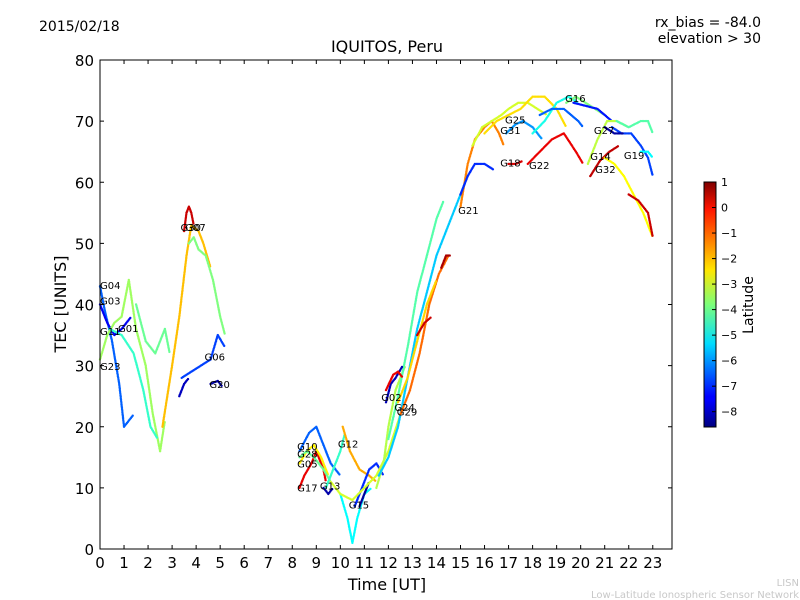  What do you see at coordinates (340, 563) in the screenshot?
I see `x-tick-label: 10` at bounding box center [340, 563].